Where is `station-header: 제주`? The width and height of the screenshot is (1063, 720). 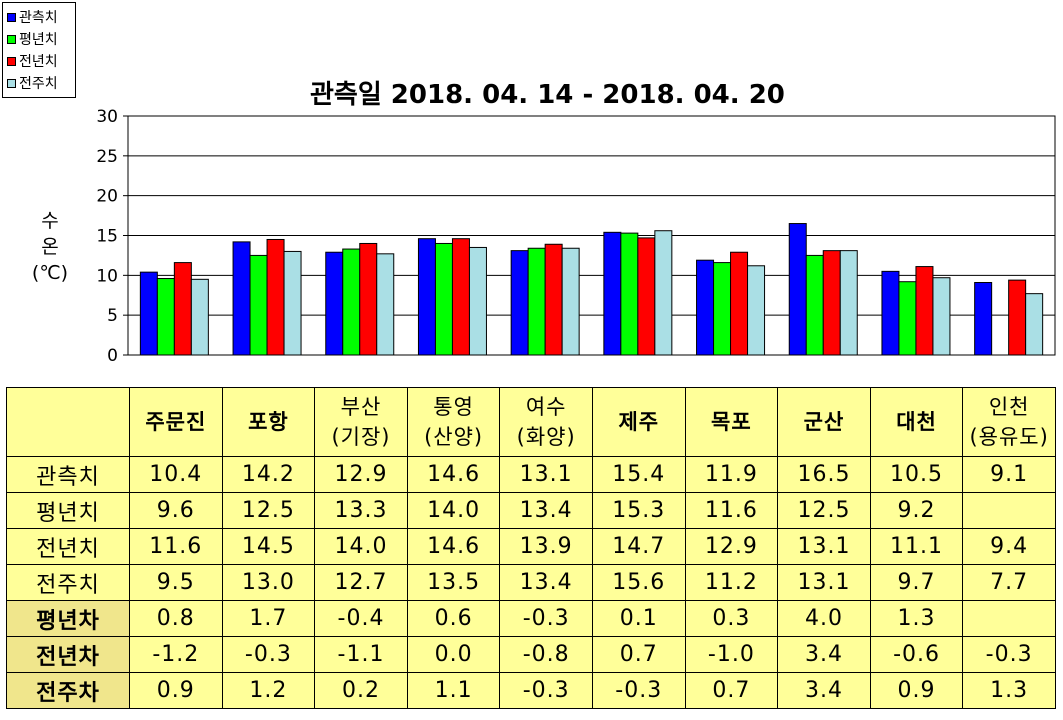 station-header: 제주 is located at coordinates (638, 422).